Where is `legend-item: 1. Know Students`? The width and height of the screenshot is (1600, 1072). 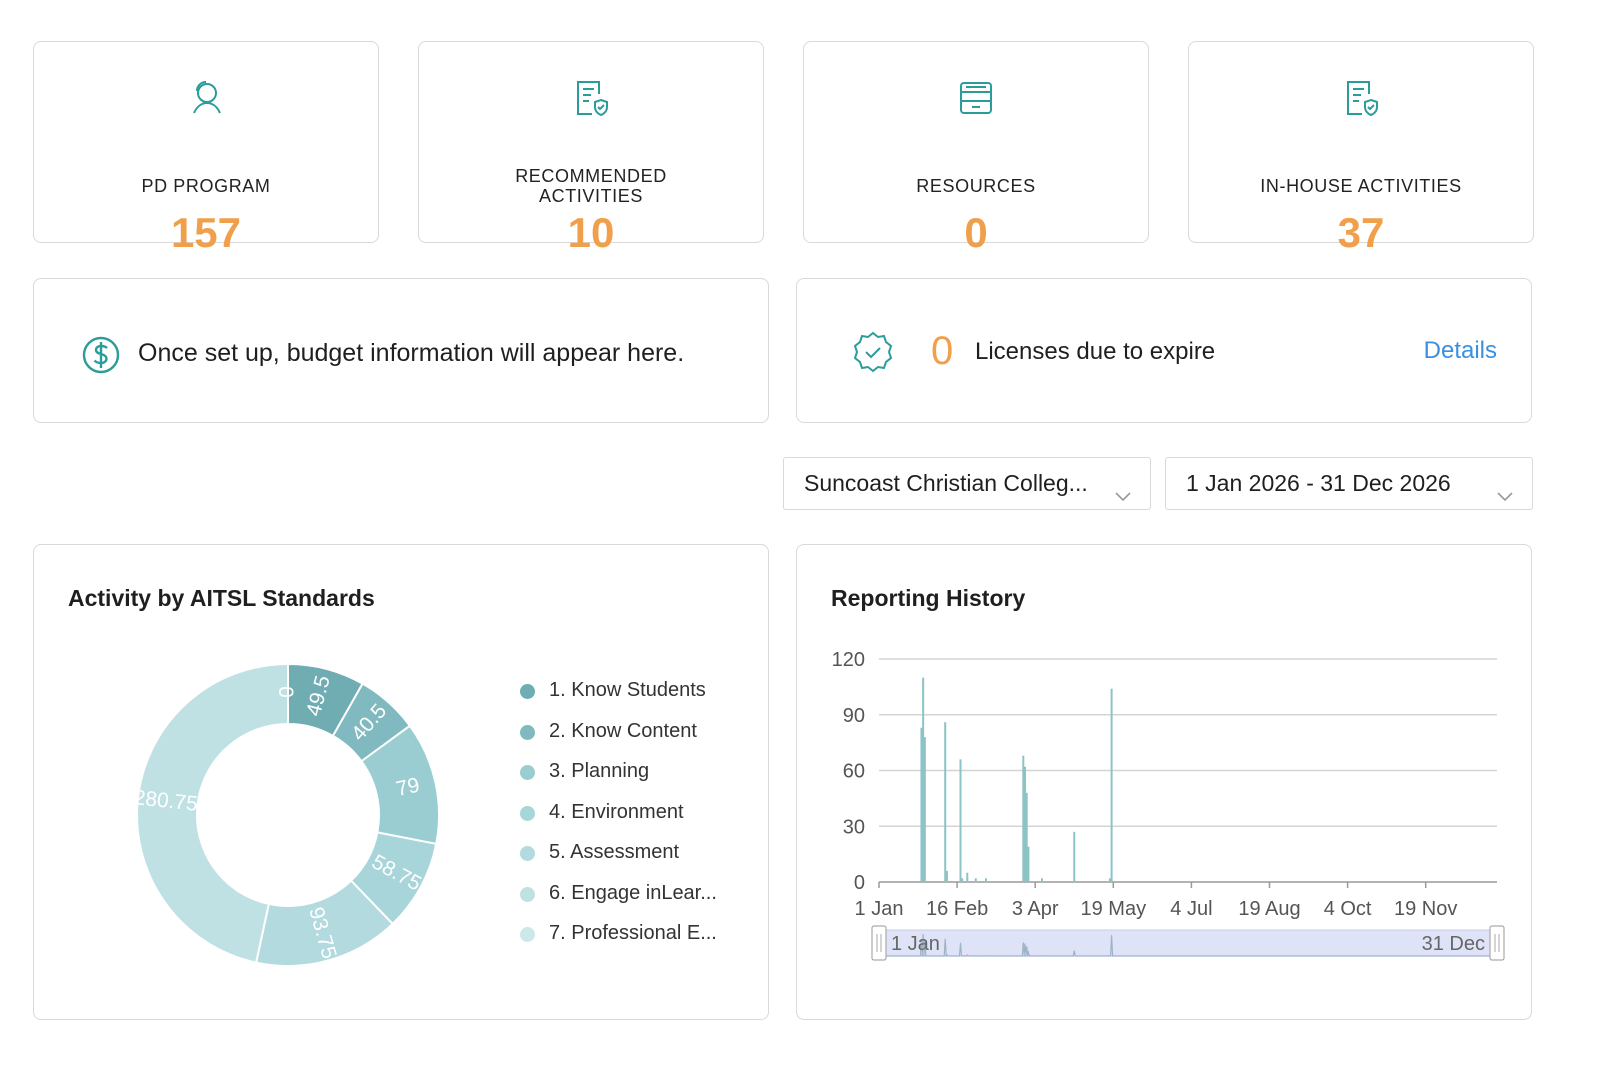 legend-item: 1. Know Students is located at coordinates (618, 699).